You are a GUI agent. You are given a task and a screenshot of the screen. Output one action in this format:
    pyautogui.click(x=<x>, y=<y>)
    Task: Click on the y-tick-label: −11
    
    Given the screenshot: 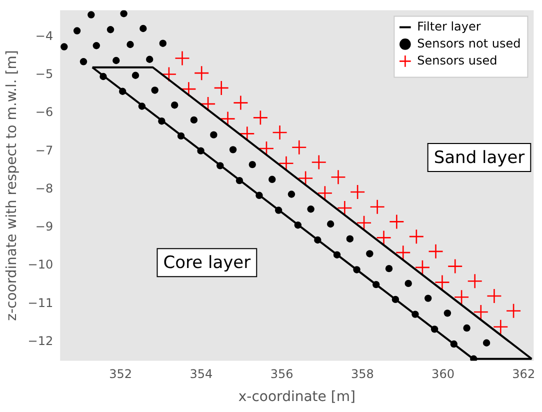 What is the action you would take?
    pyautogui.click(x=41, y=303)
    